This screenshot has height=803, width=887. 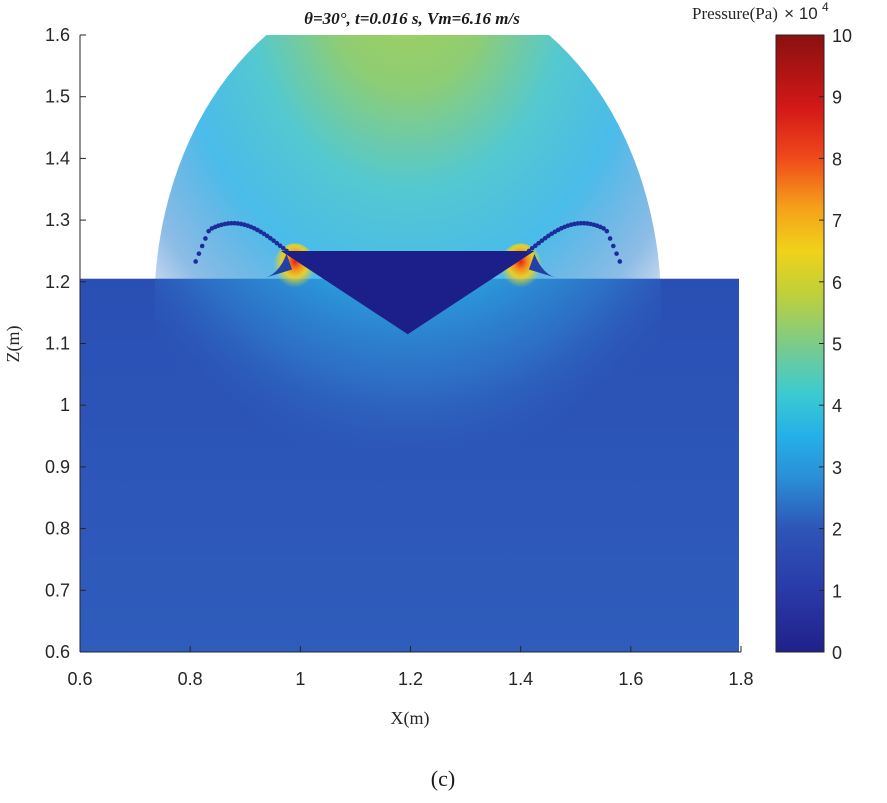 What do you see at coordinates (520, 679) in the screenshot?
I see `x-tick-label-4: 1.4` at bounding box center [520, 679].